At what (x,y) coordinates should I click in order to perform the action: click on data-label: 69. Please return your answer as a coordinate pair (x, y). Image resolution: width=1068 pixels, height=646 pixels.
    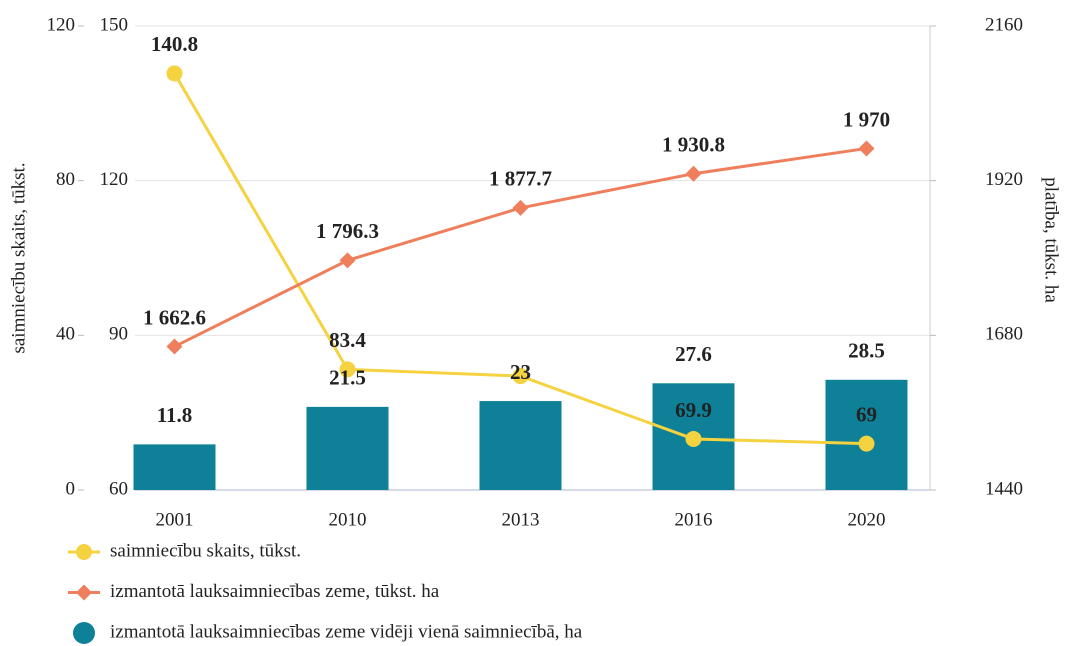
    Looking at the image, I should click on (866, 414).